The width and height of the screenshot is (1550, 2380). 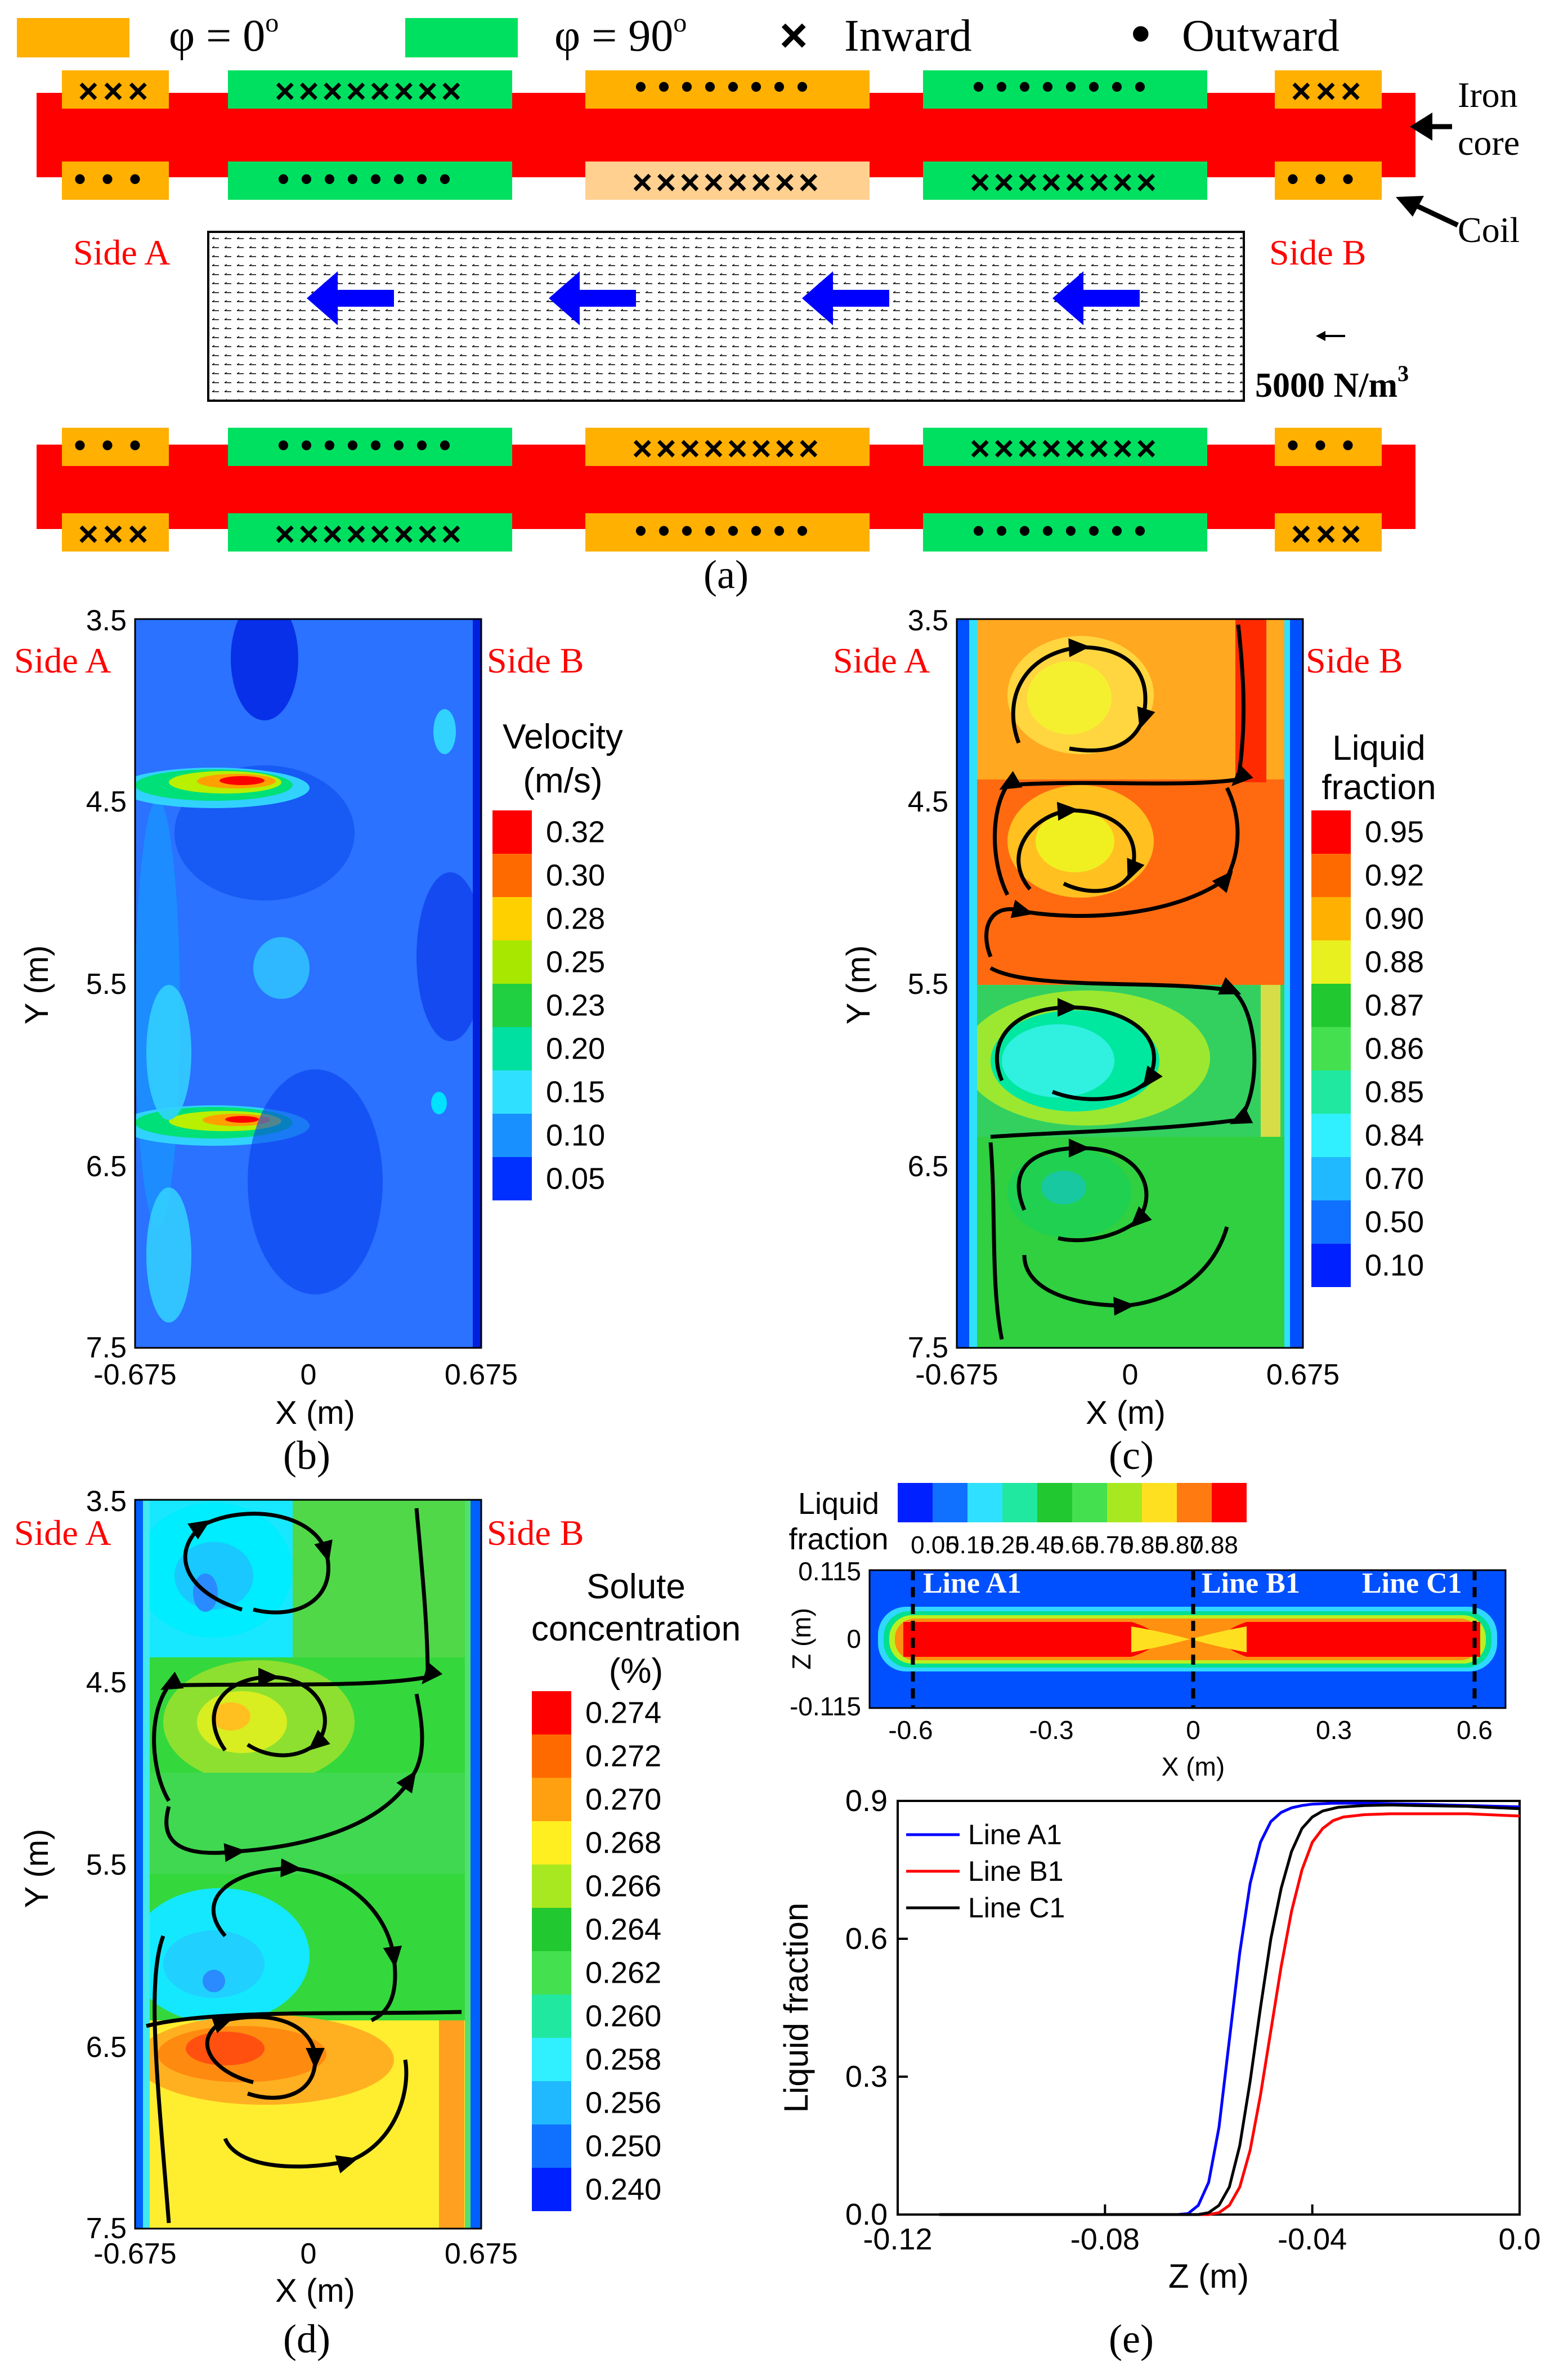 I want to click on force-scale-arrow, so click(x=1330, y=336).